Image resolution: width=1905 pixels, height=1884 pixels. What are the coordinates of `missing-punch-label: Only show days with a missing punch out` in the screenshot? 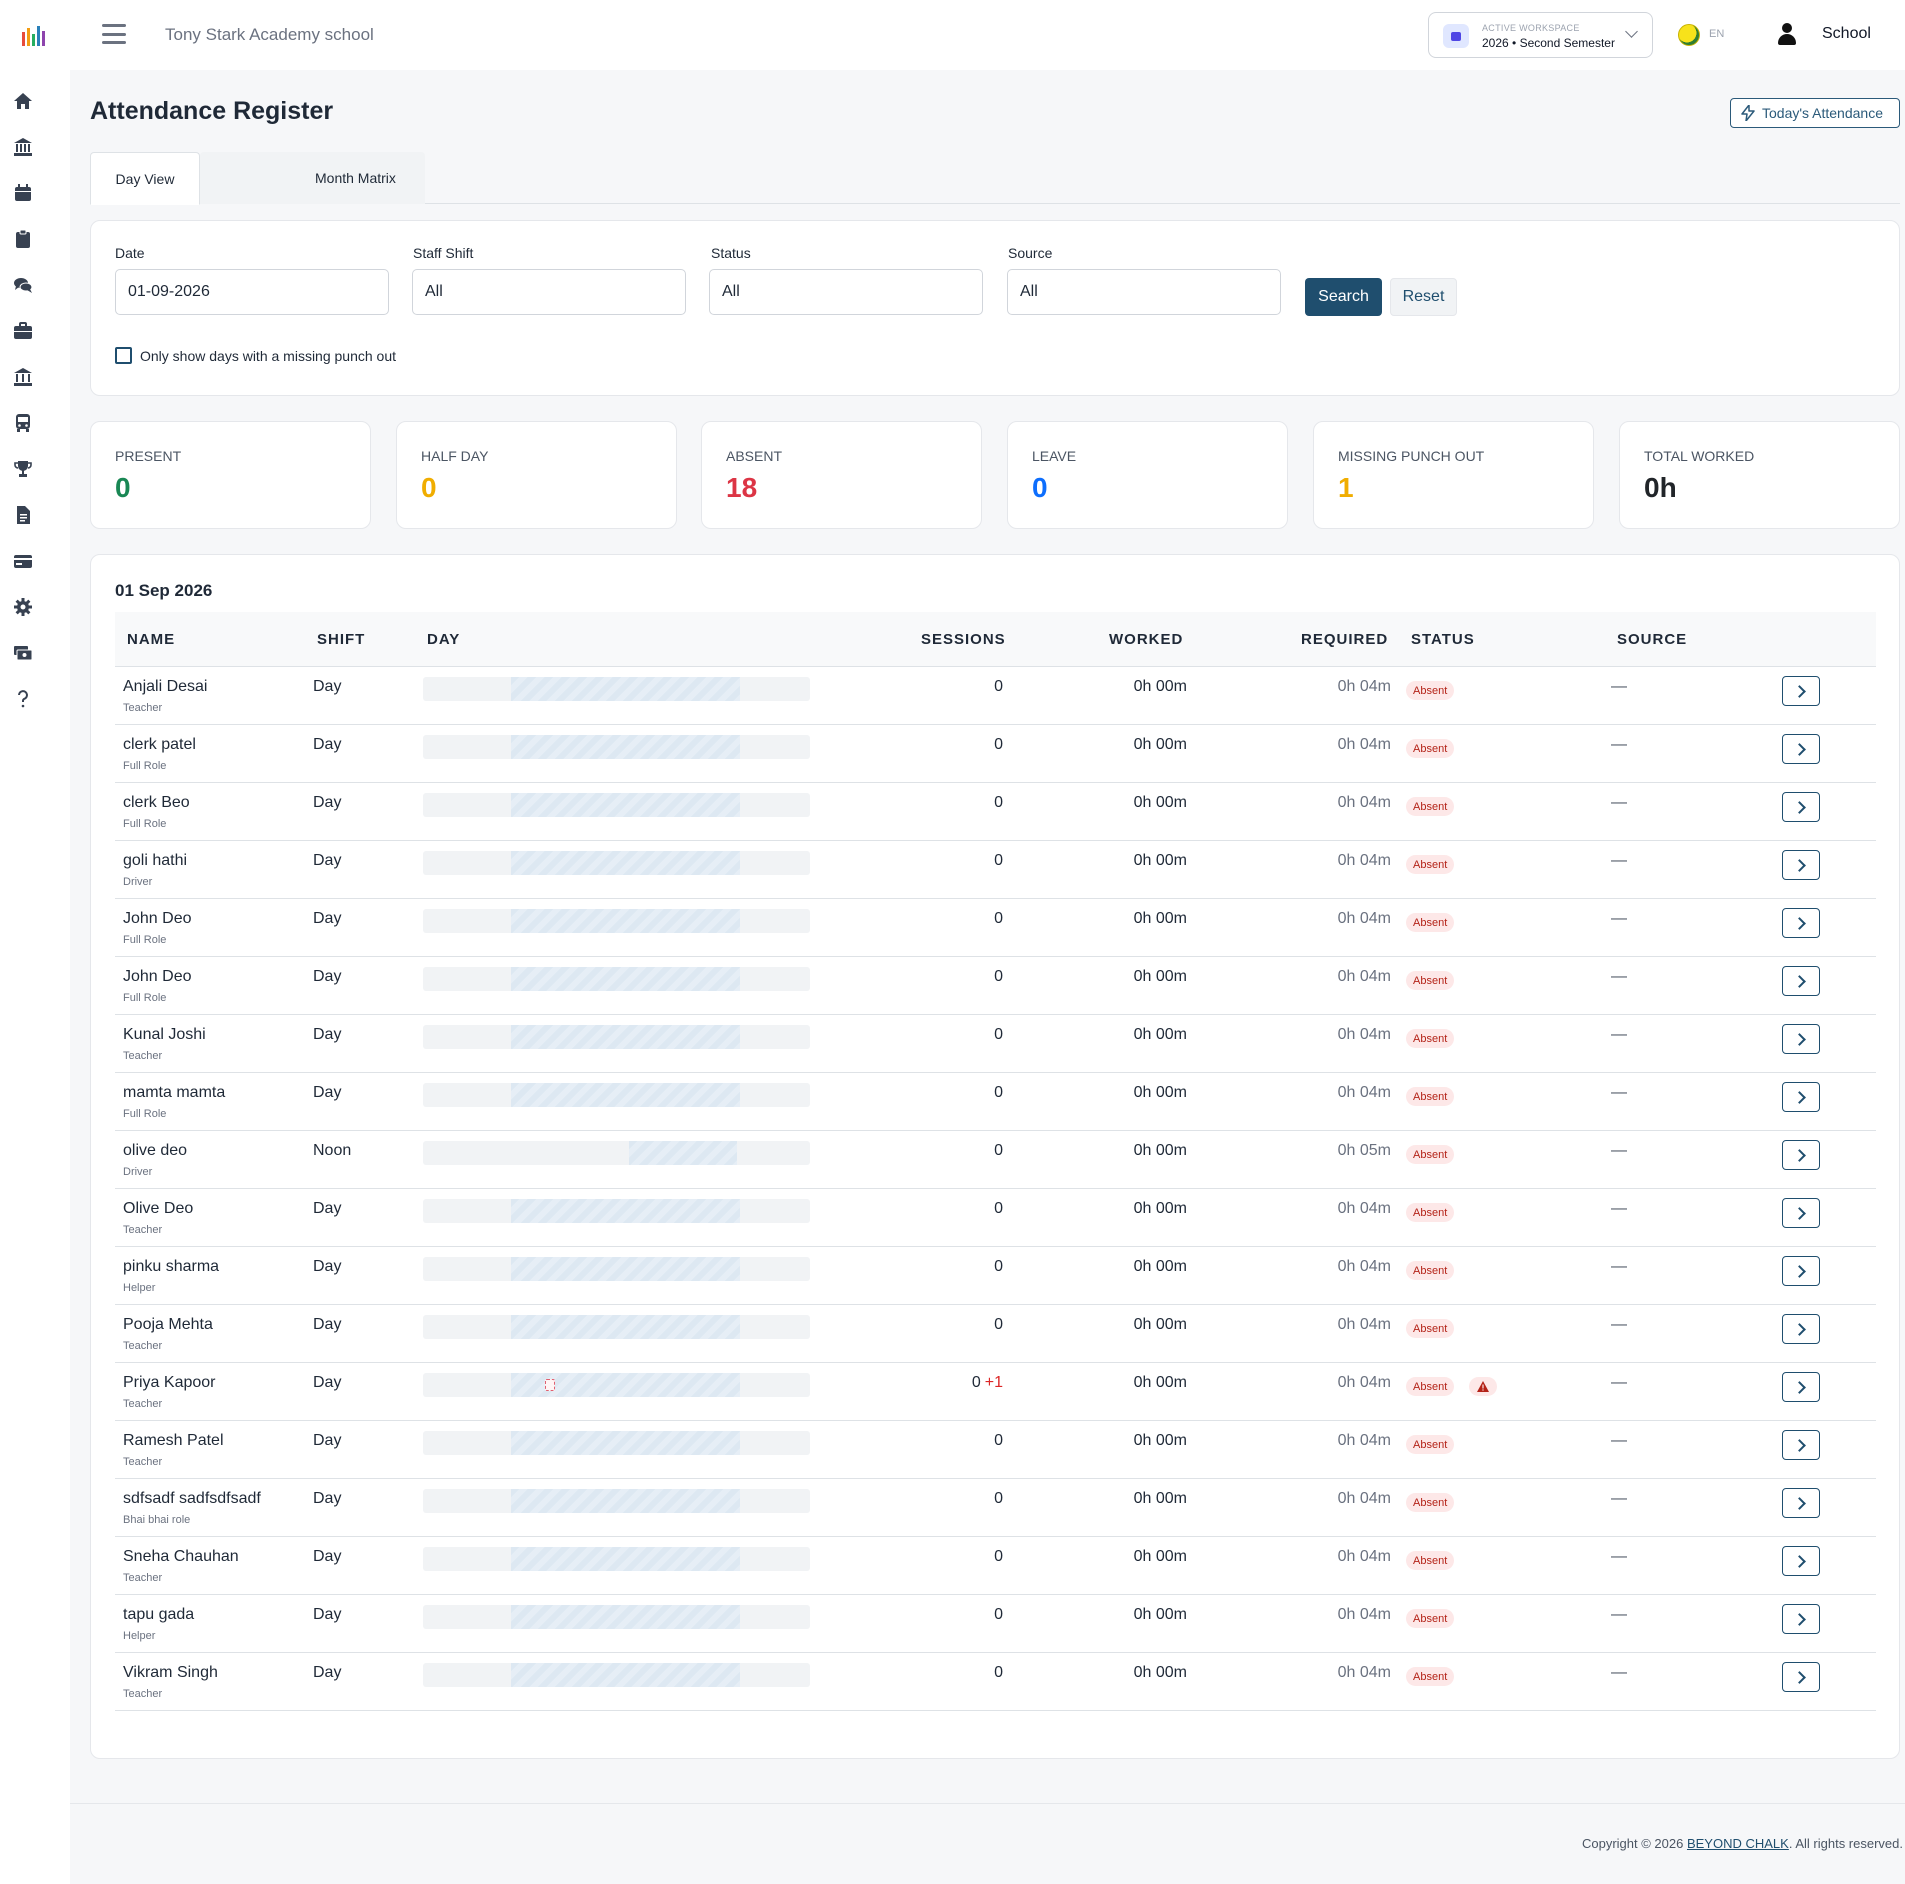 It's located at (268, 356).